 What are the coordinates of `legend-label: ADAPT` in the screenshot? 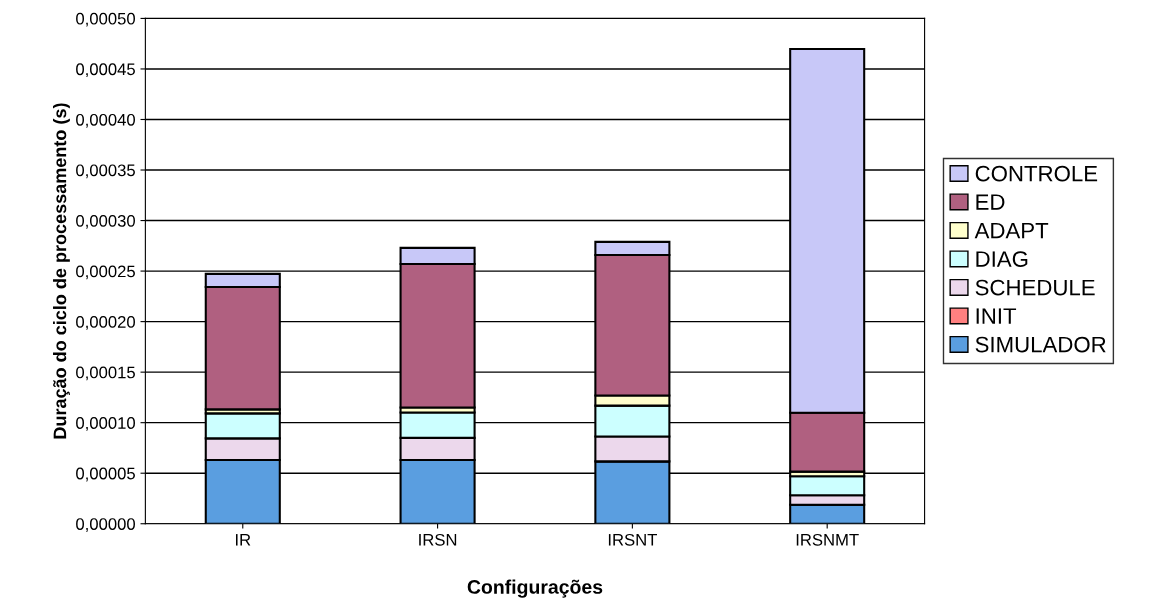 It's located at (1011, 230).